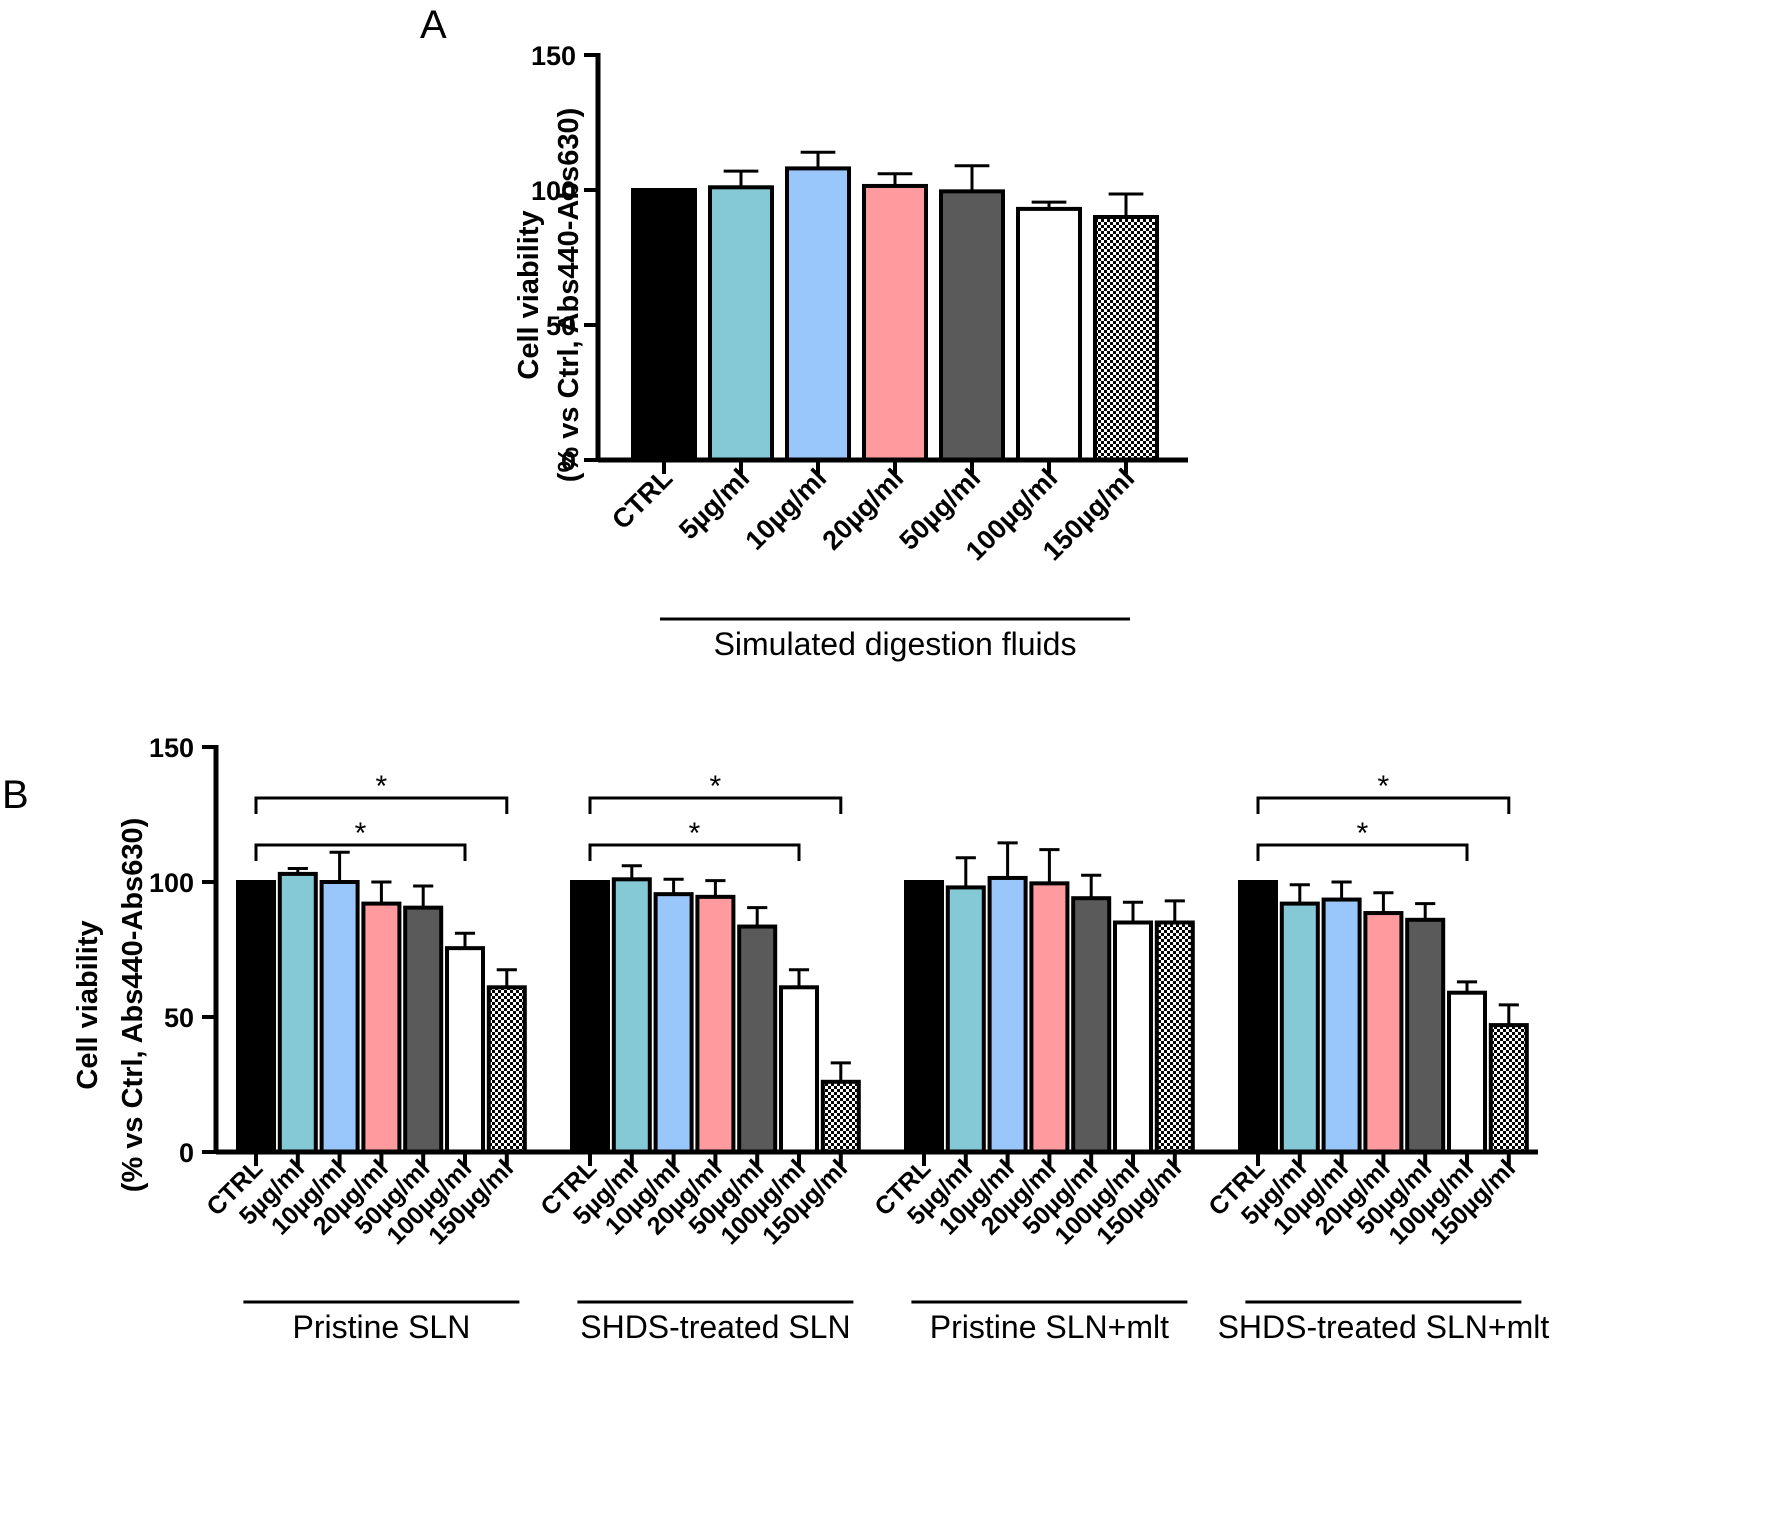  I want to click on group-label: Pristine SLN, so click(381, 1327).